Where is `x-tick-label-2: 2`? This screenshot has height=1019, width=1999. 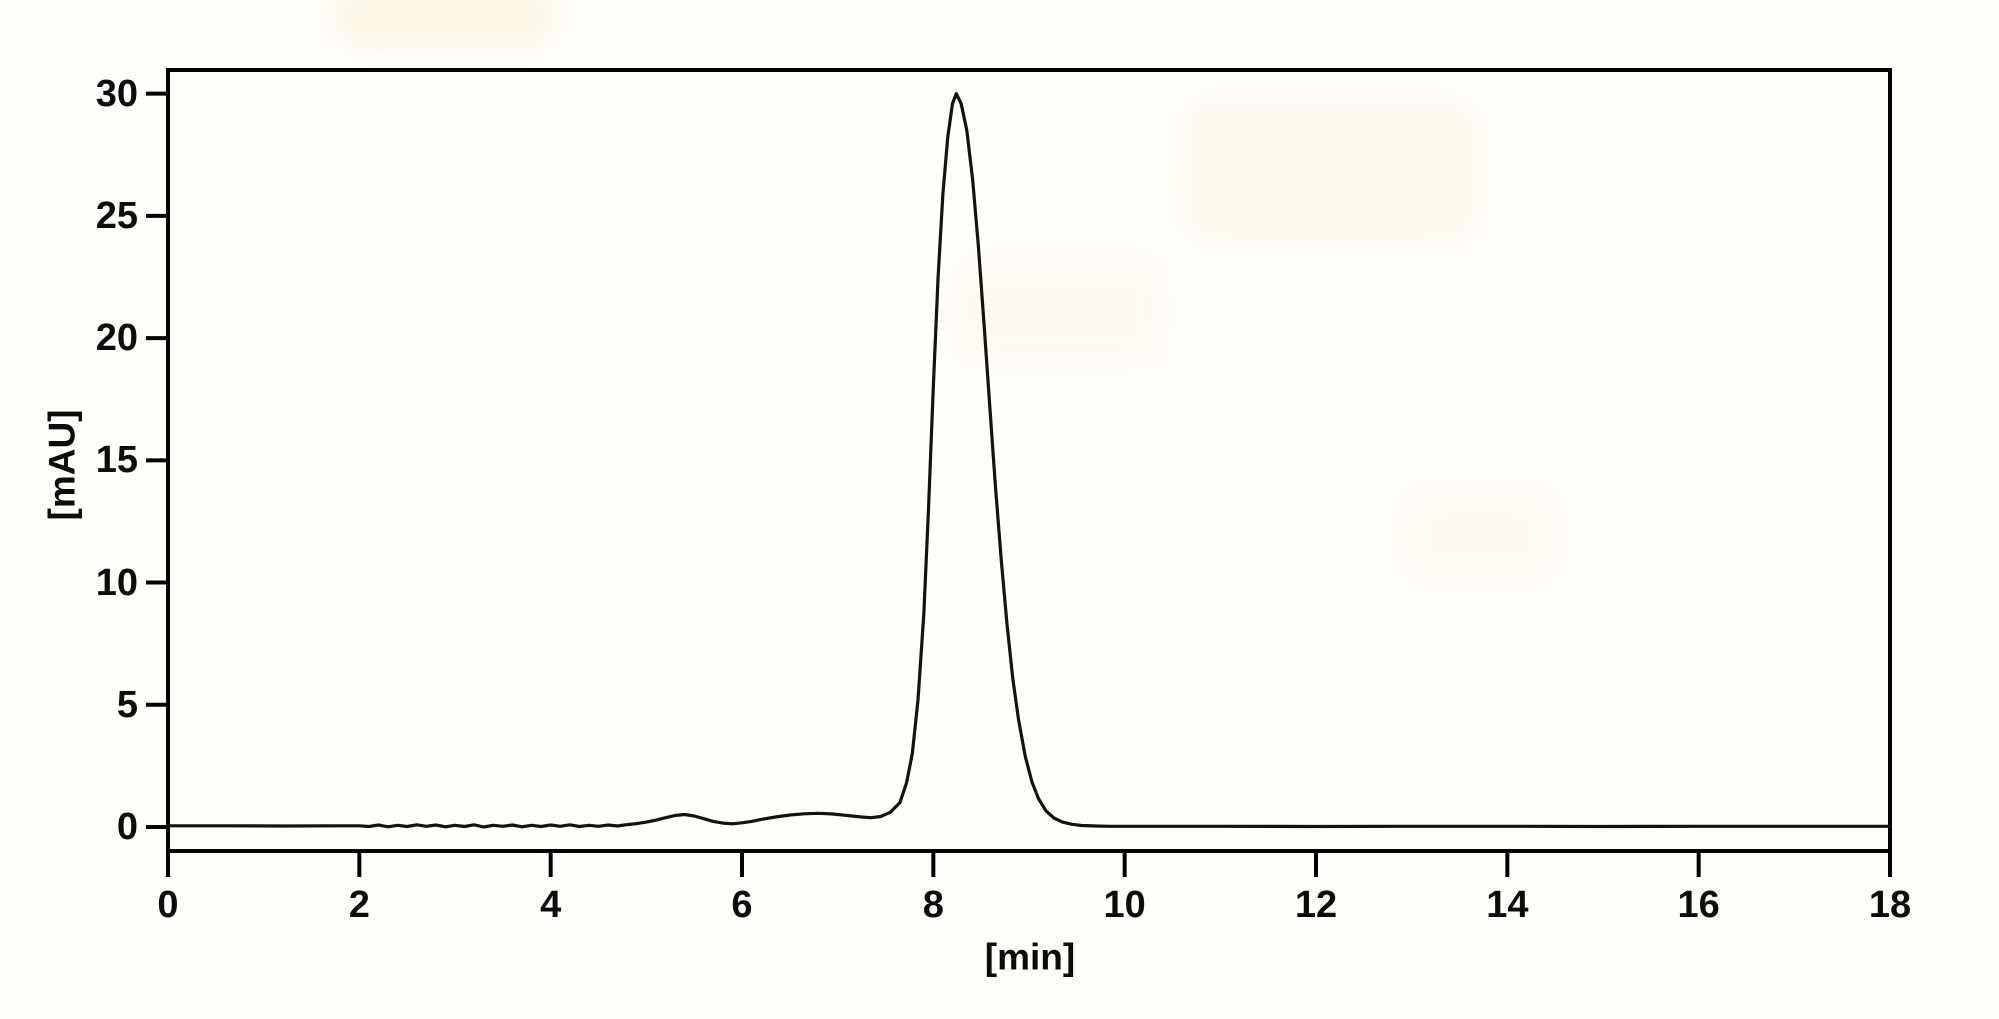 x-tick-label-2: 2 is located at coordinates (359, 905).